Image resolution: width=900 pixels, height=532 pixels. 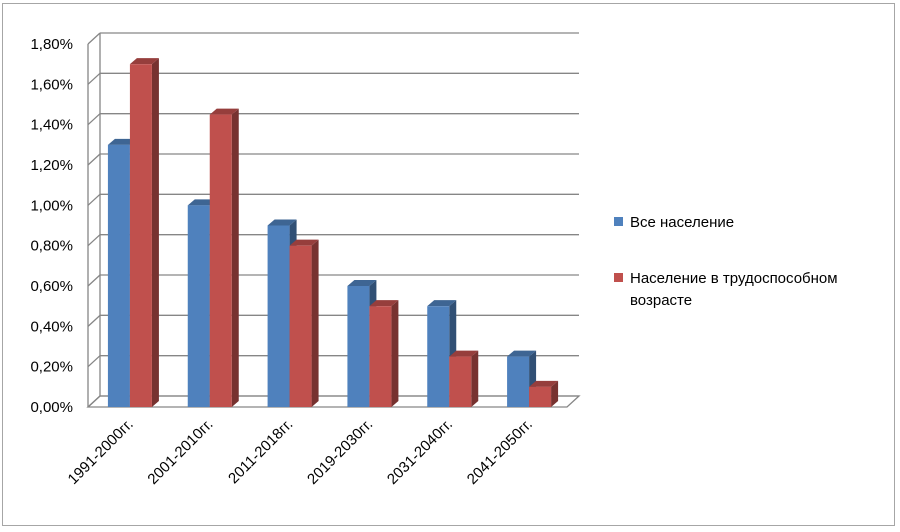 What do you see at coordinates (51, 125) in the screenshot?
I see `y-tick-label: 1,40%` at bounding box center [51, 125].